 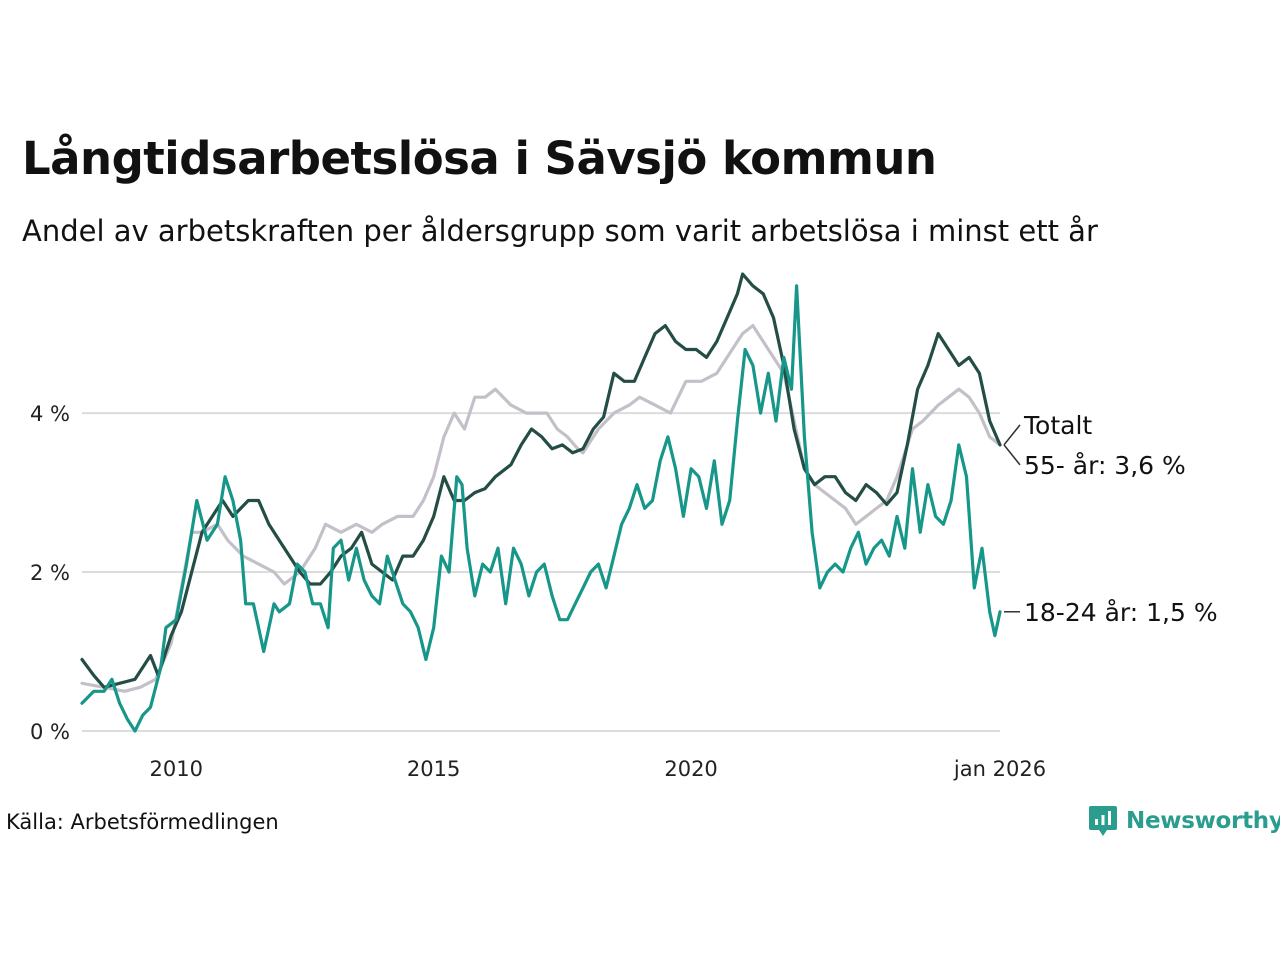 I want to click on x-tick-label-2015: 2015, so click(x=433, y=769).